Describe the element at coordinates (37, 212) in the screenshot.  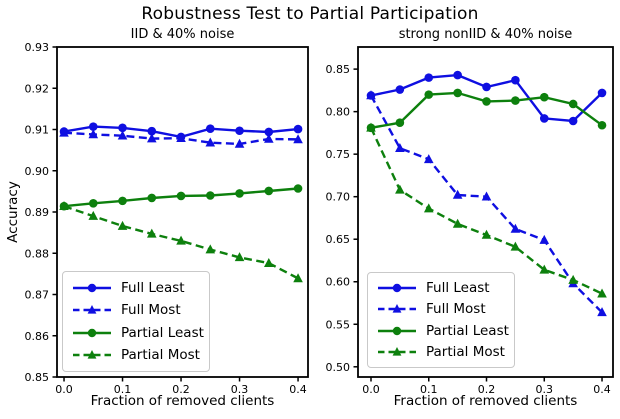
I see `y-tick-label: 0.89` at that location.